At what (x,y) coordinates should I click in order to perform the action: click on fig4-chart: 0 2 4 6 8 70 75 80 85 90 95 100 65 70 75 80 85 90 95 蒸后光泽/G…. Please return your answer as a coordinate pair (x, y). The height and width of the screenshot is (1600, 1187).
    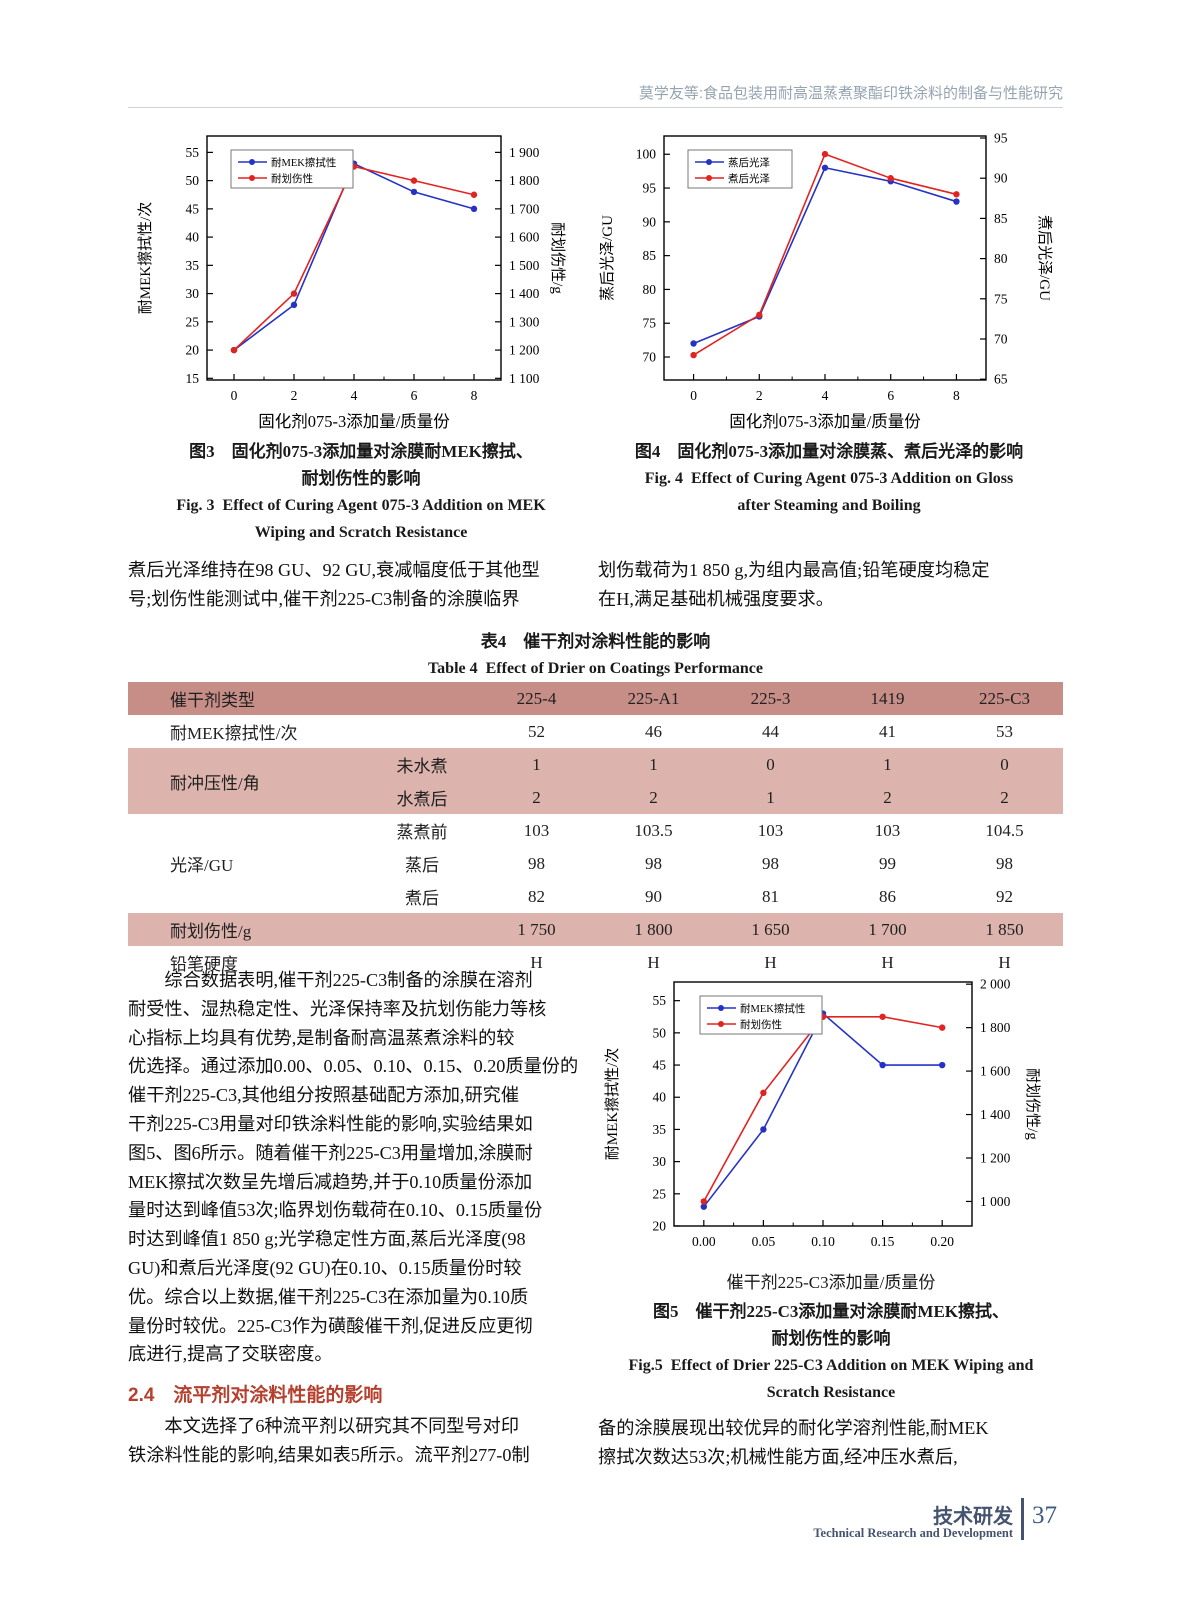
    Looking at the image, I should click on (826, 281).